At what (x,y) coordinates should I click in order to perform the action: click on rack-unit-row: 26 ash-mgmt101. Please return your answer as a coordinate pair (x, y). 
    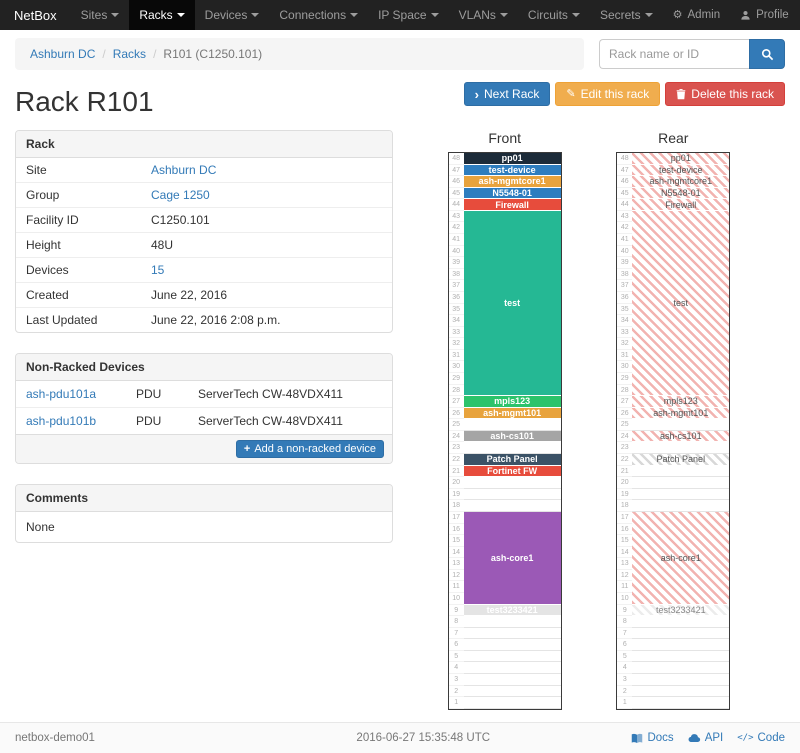
    Looking at the image, I should click on (504, 413).